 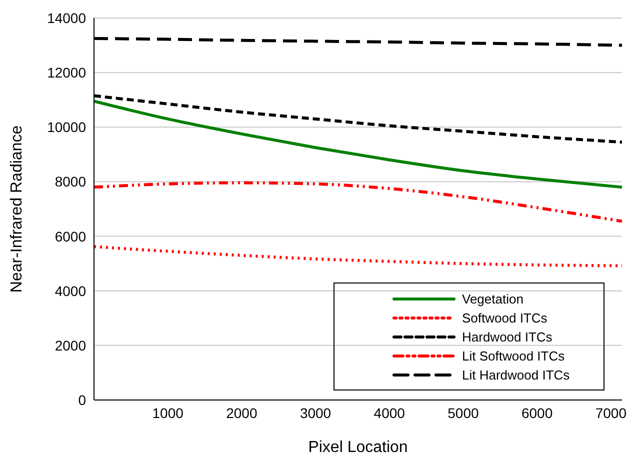 What do you see at coordinates (66, 18) in the screenshot?
I see `y-tick-label: 14000` at bounding box center [66, 18].